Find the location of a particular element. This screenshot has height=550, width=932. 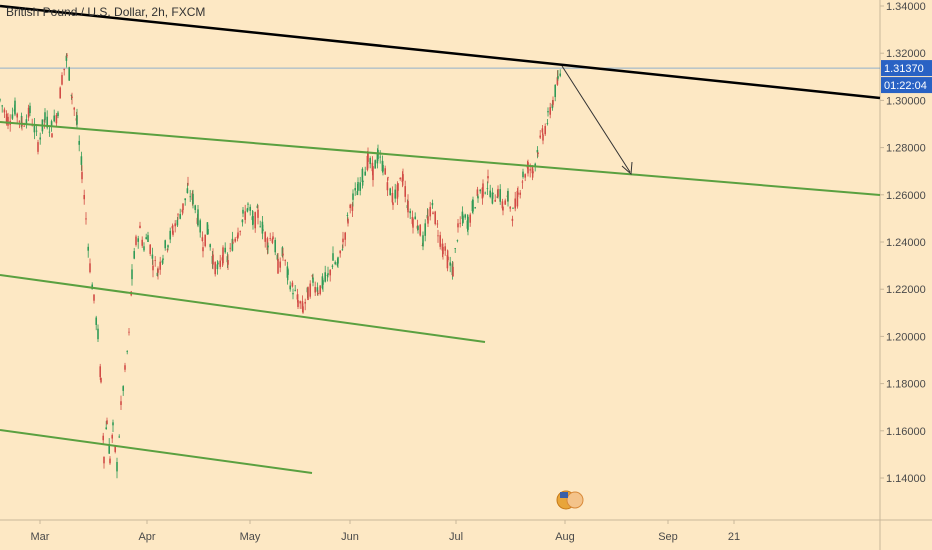

green-channel-lower is located at coordinates (156, 451).